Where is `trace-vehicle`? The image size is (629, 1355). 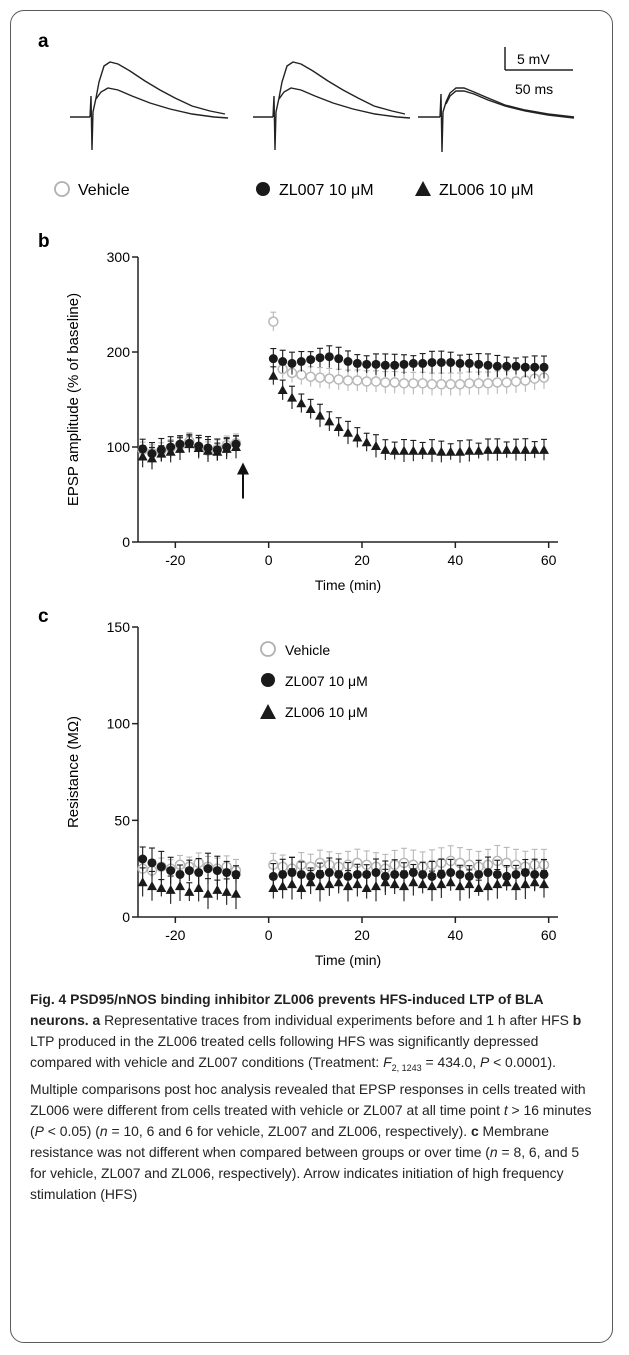 trace-vehicle is located at coordinates (149, 106).